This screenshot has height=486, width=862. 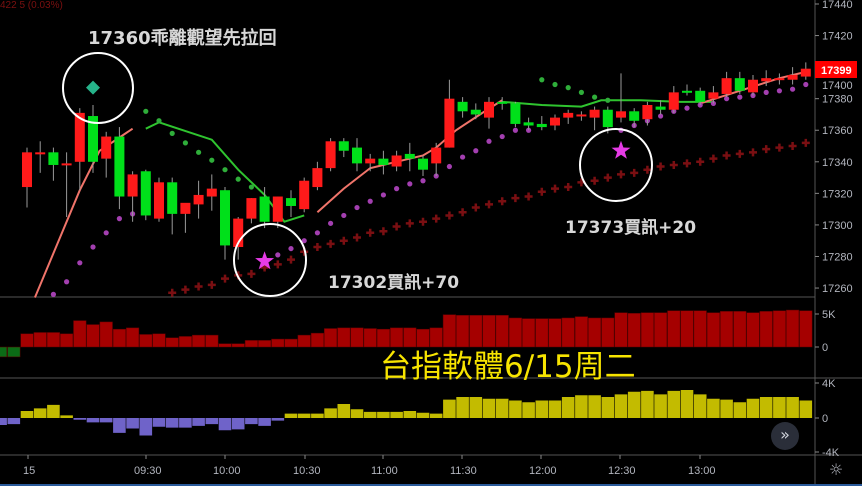 I want to click on gear-icon: ☼, so click(x=836, y=469).